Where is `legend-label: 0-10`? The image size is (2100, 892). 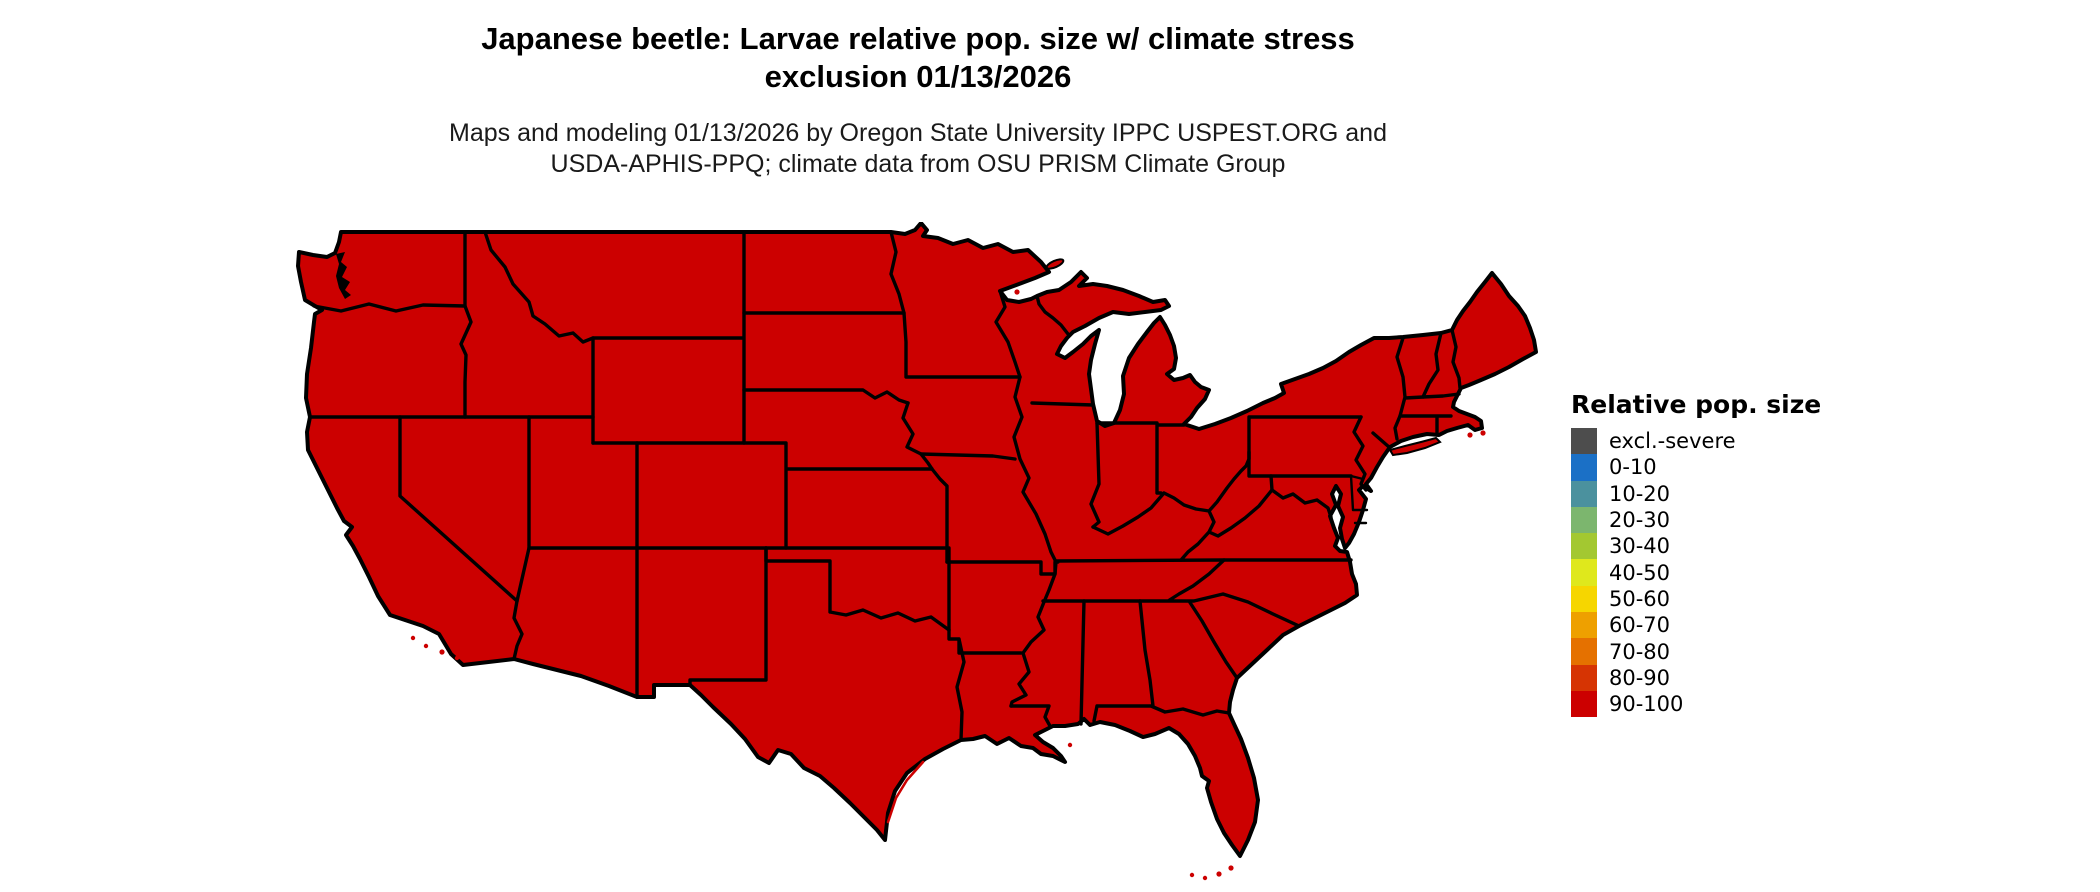
legend-label: 0-10 is located at coordinates (1633, 467).